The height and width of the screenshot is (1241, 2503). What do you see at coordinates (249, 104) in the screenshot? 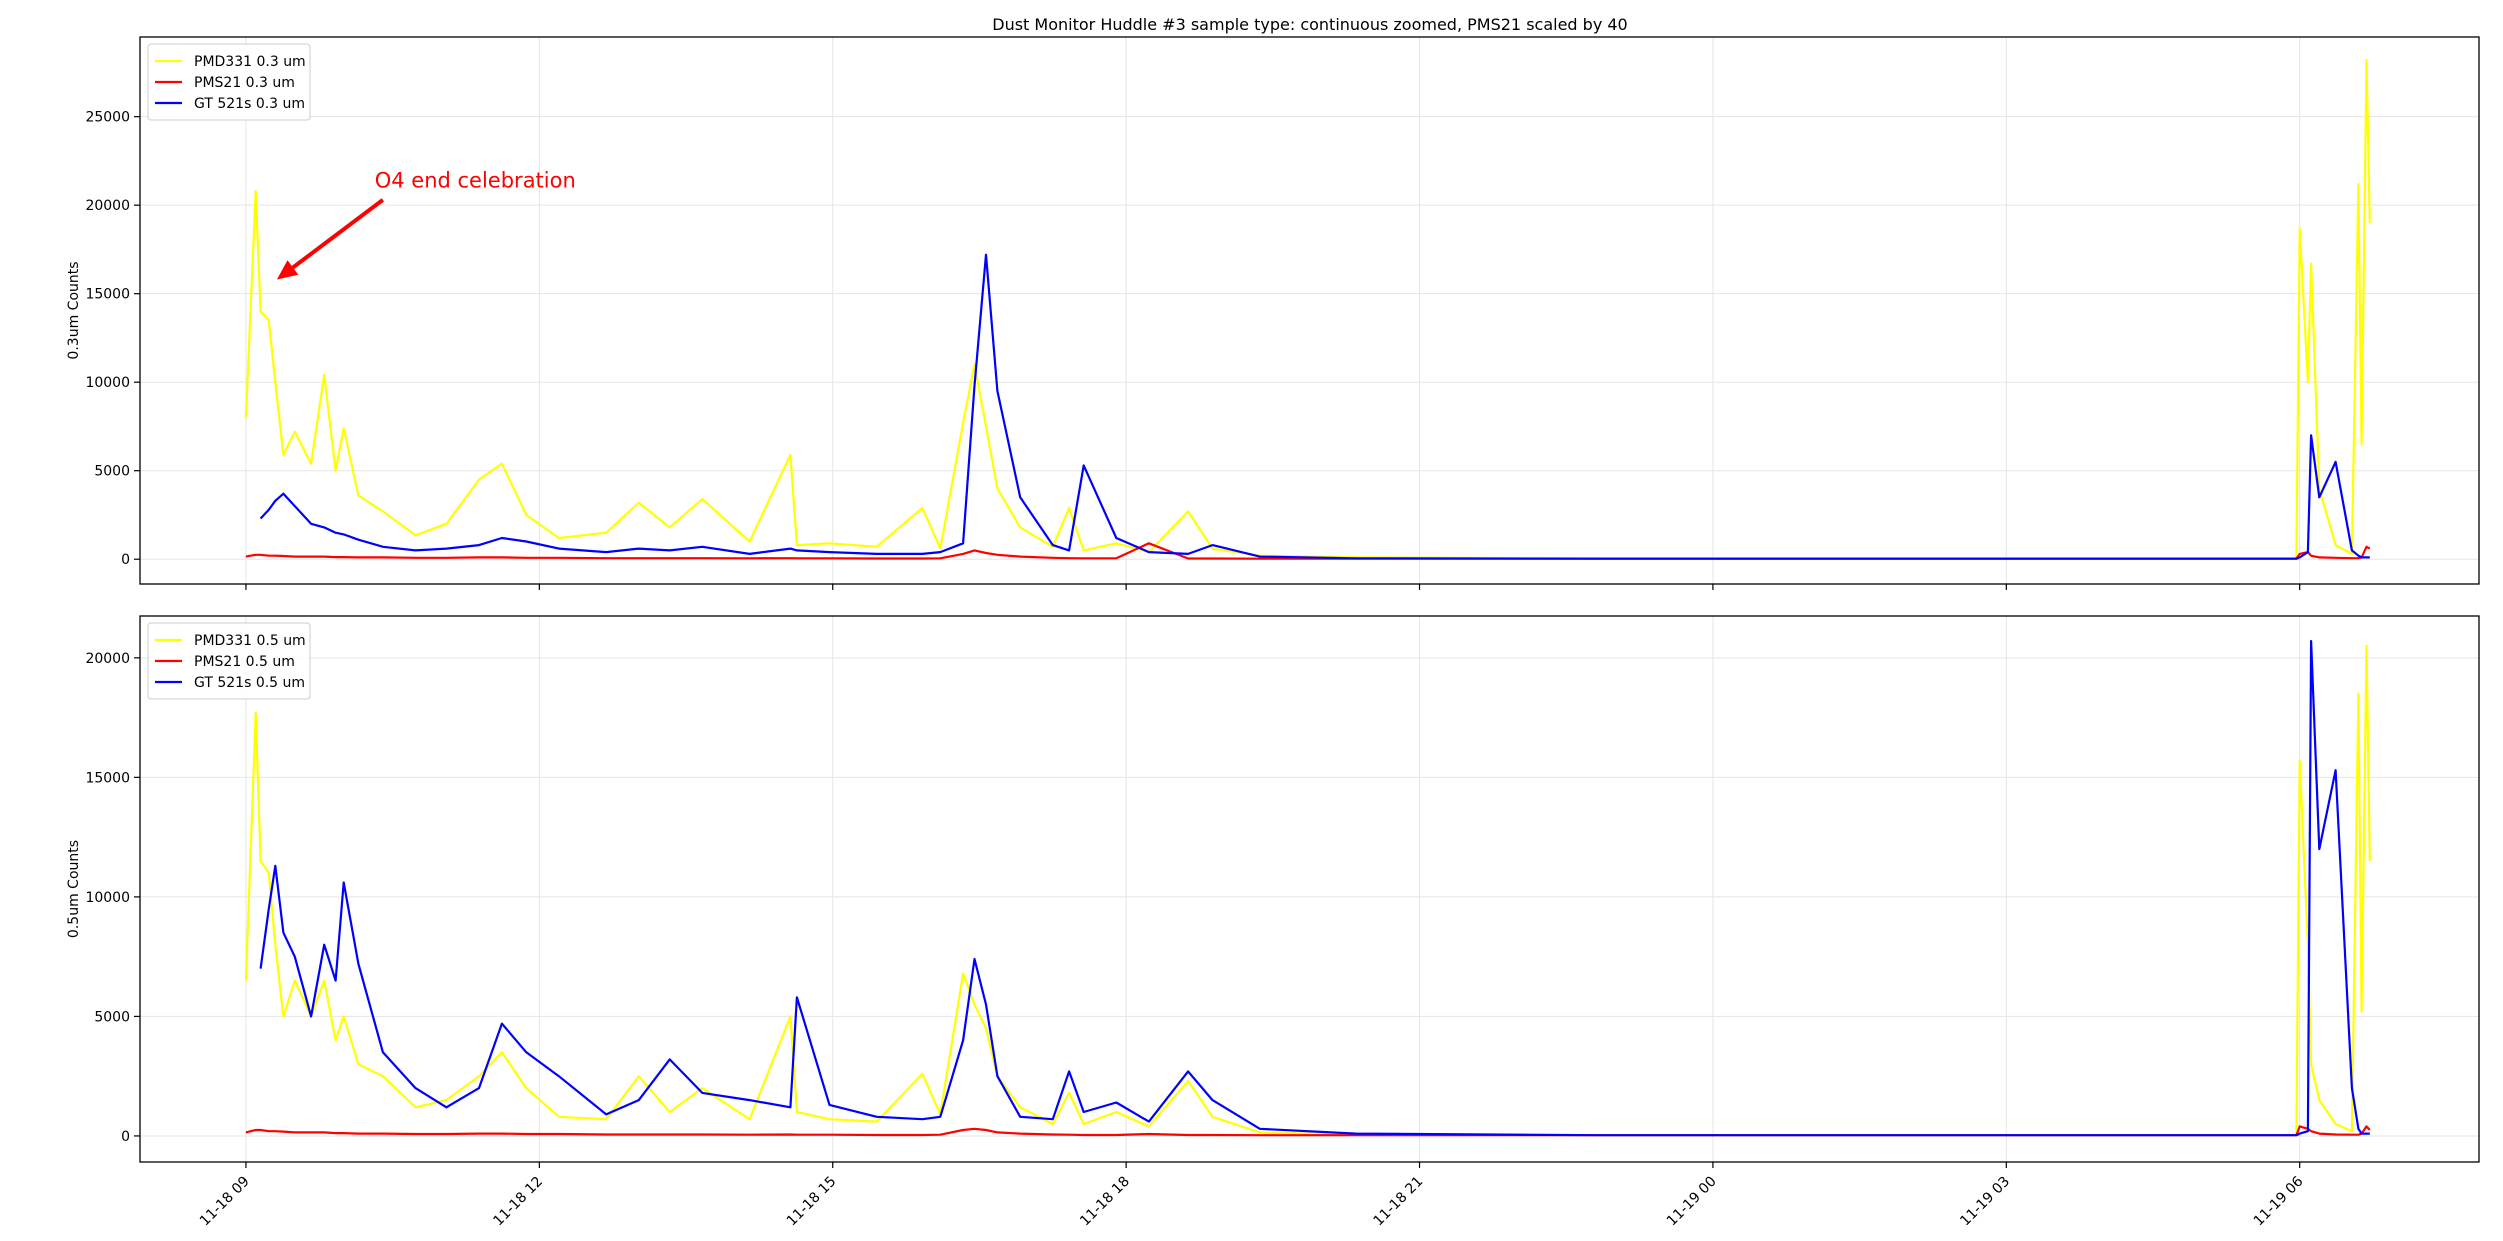
I see `legend-entry: GT 521s 0.3 um` at bounding box center [249, 104].